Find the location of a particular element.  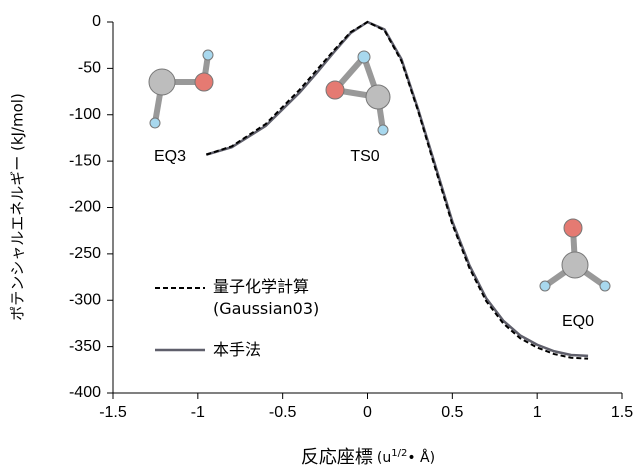

molecule-ts0 is located at coordinates (358, 93).